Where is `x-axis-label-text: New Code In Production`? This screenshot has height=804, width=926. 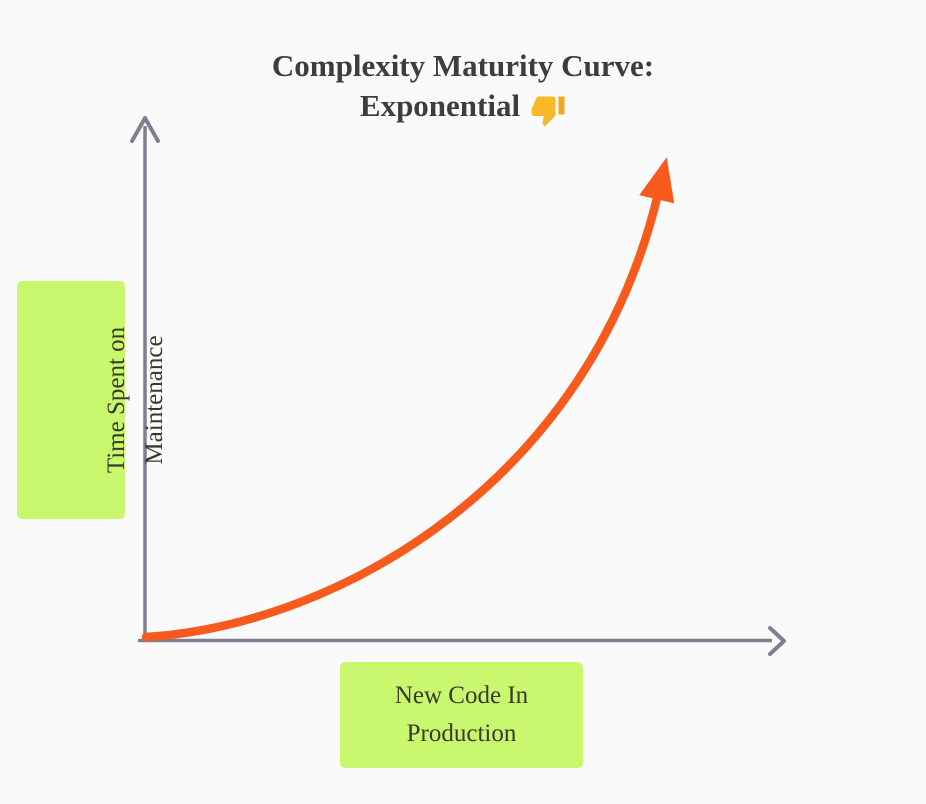
x-axis-label-text: New Code In Production is located at coordinates (461, 715).